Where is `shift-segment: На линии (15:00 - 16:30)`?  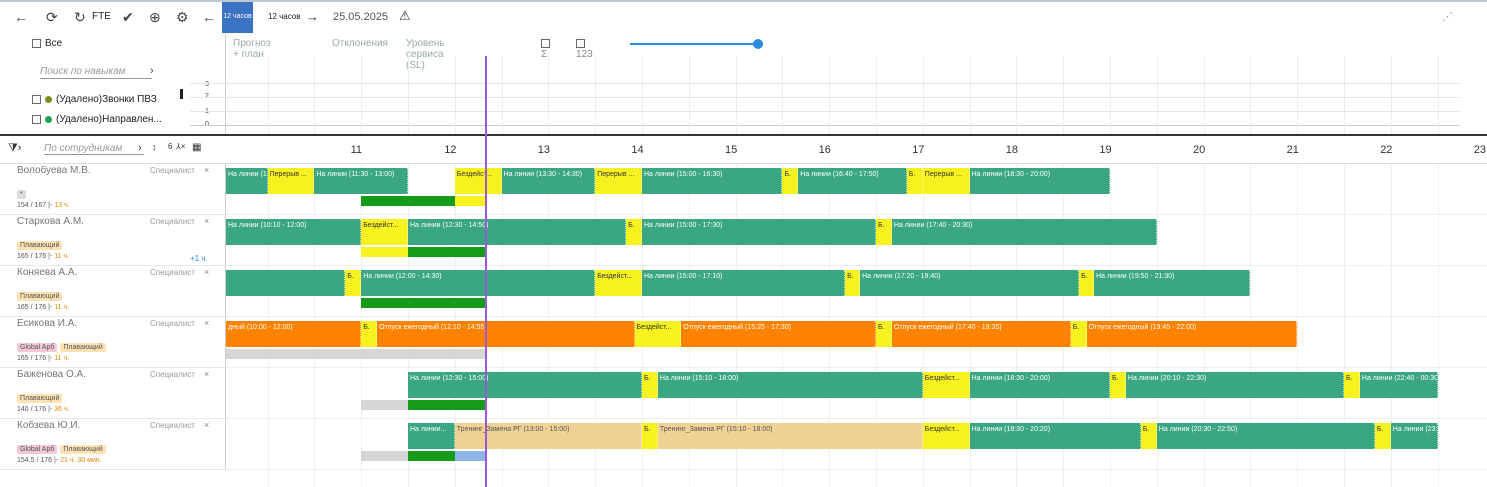
shift-segment: На линии (15:00 - 16:30) is located at coordinates (712, 181).